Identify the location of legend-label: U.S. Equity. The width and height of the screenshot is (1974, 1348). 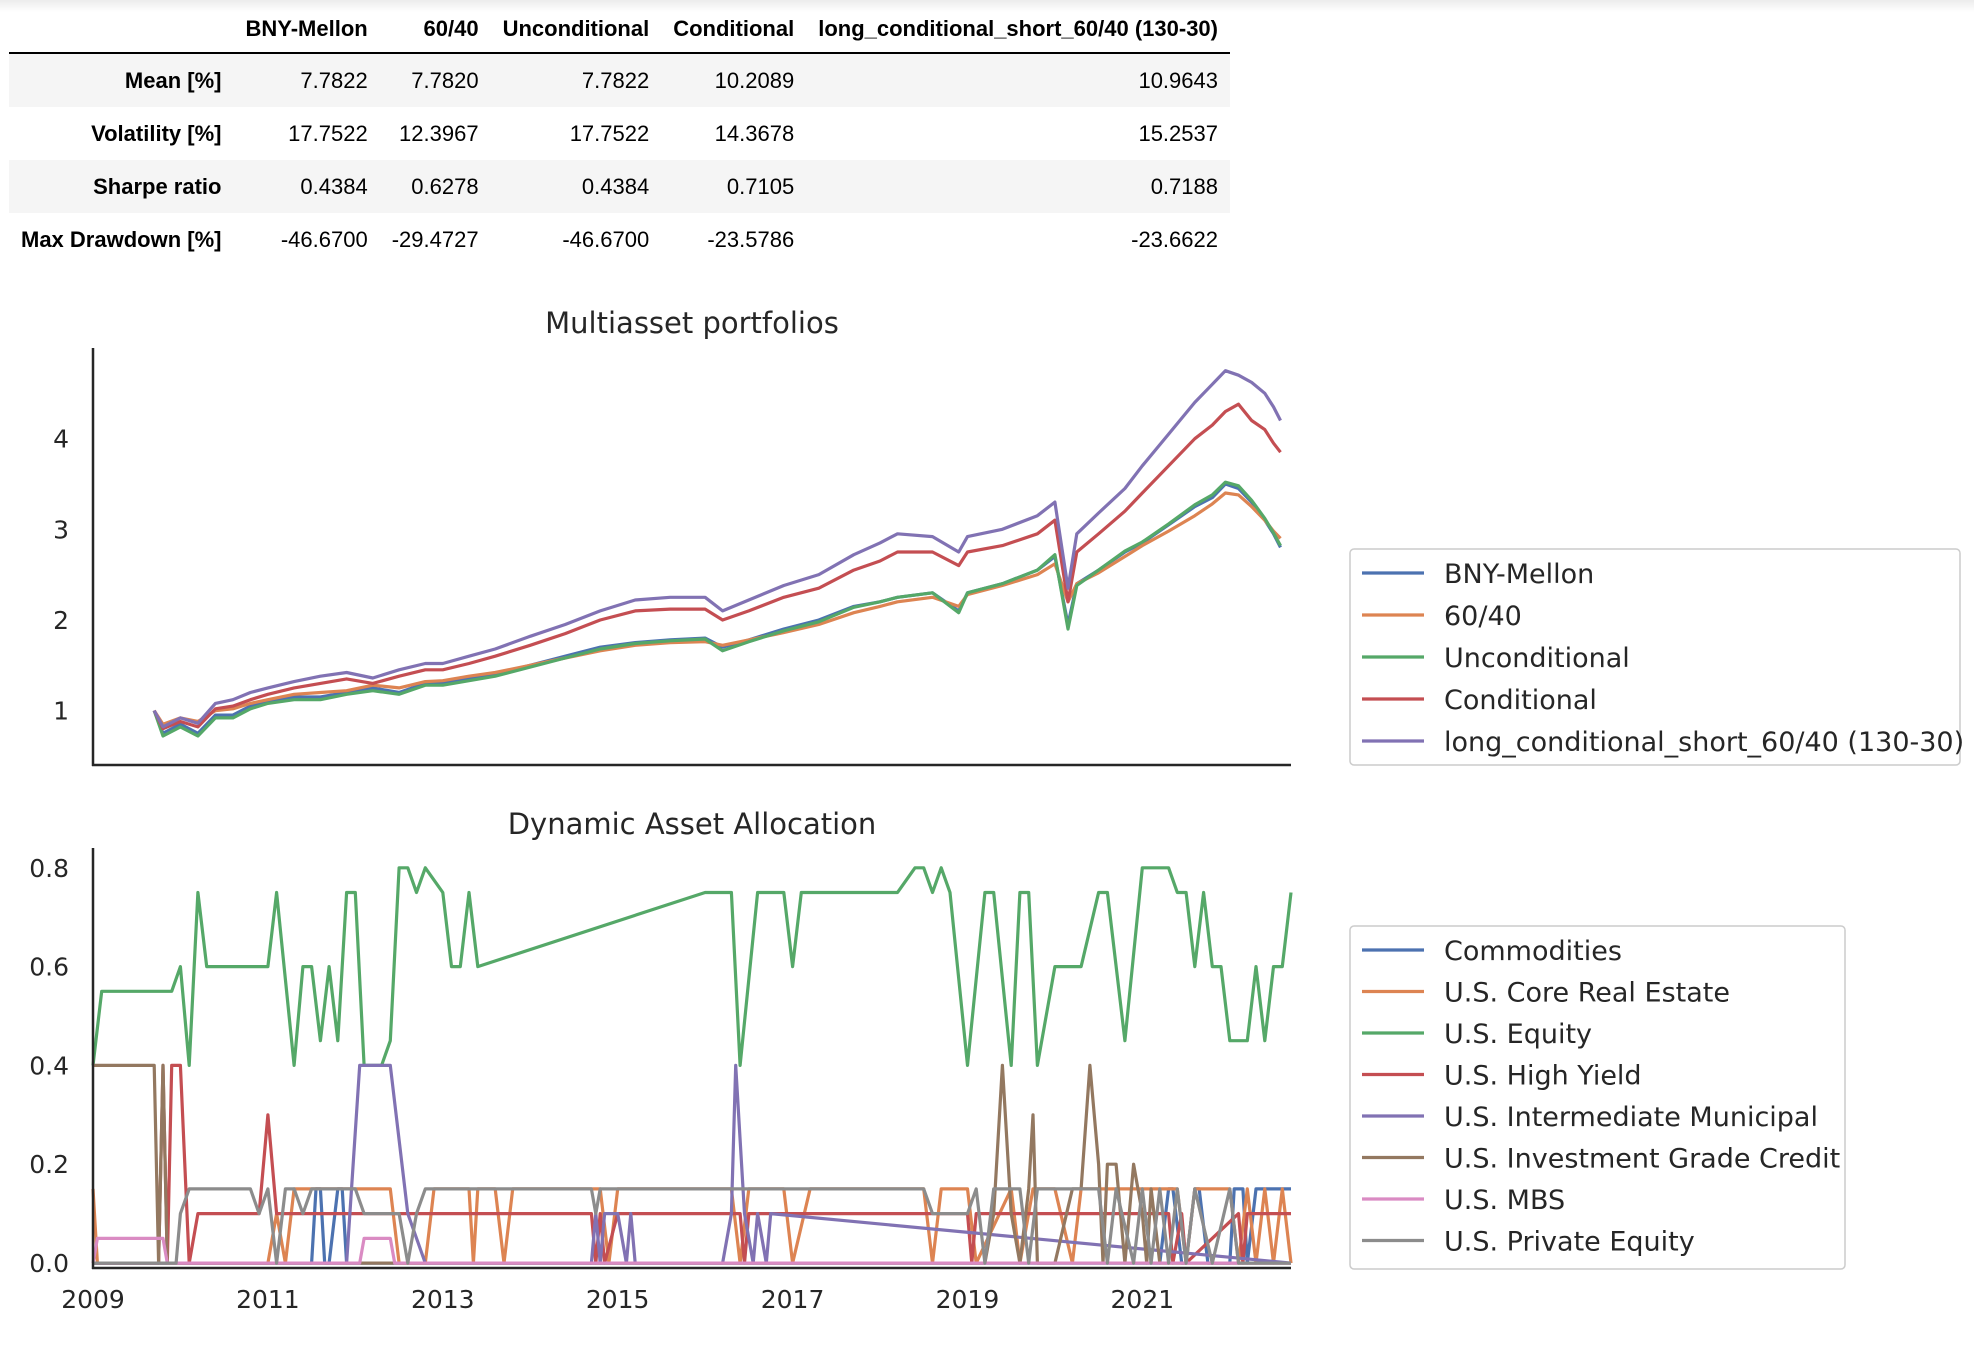
(1518, 1034).